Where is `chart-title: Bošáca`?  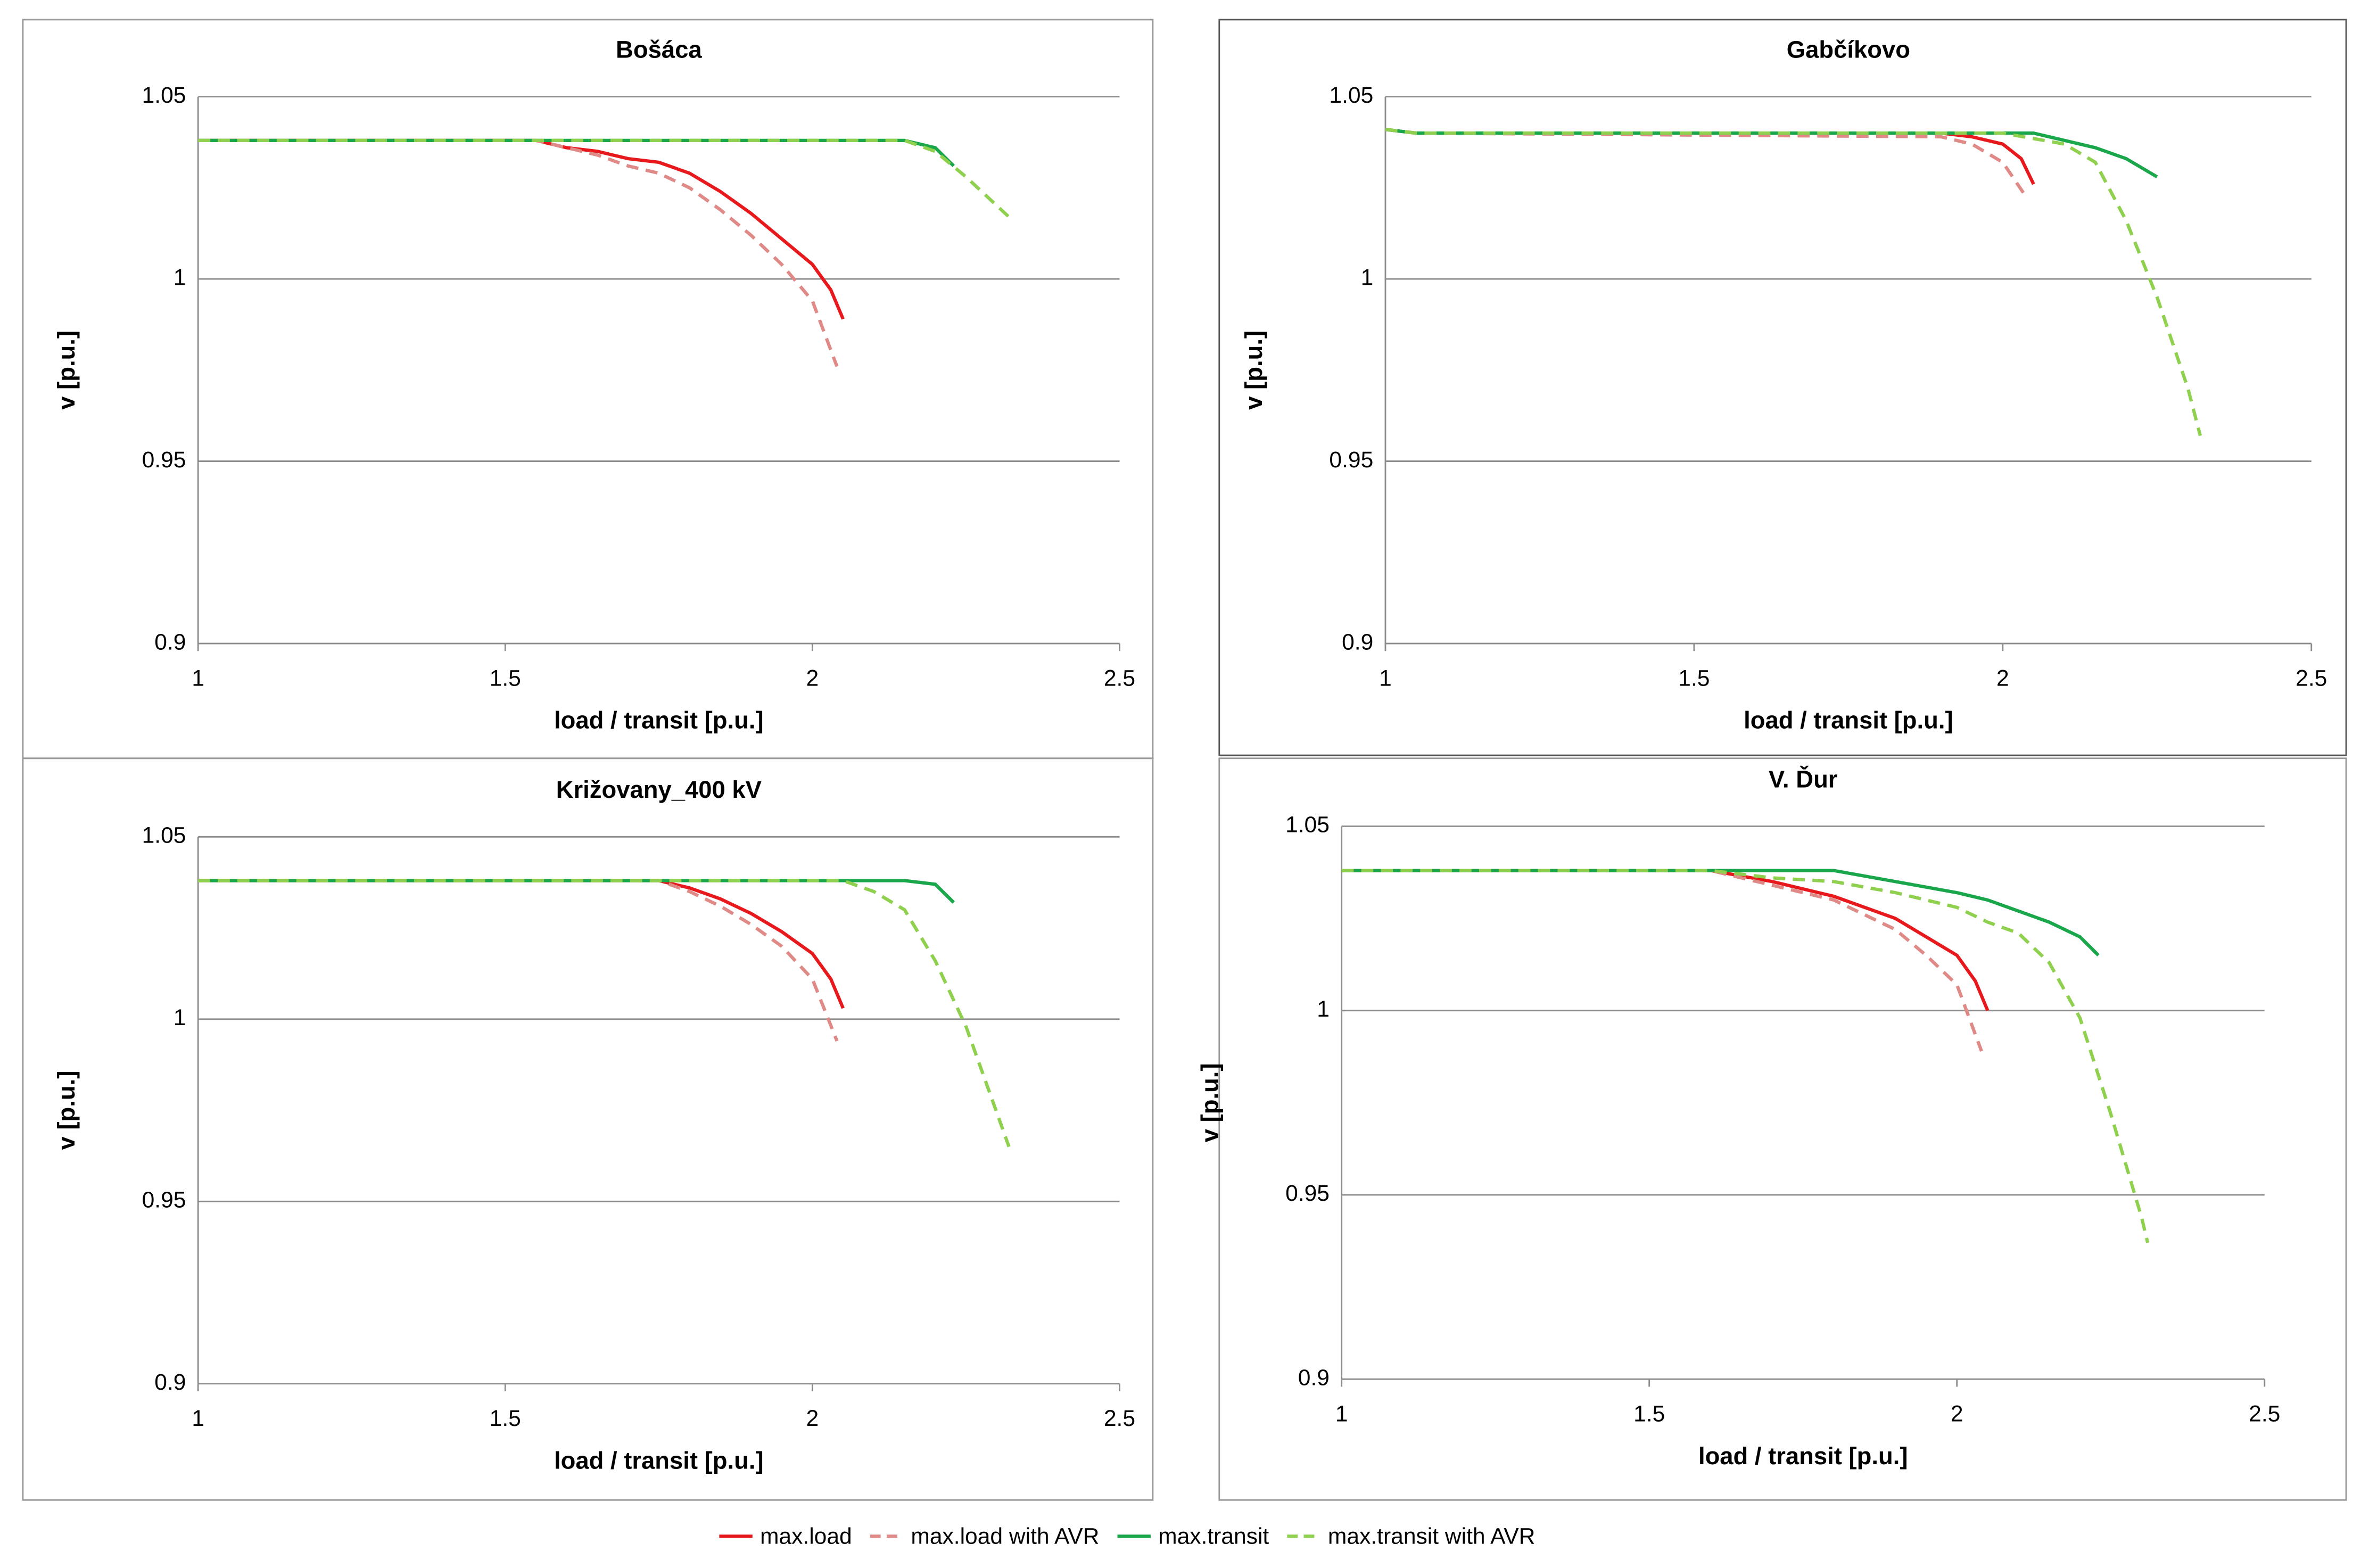
chart-title: Bošáca is located at coordinates (659, 50).